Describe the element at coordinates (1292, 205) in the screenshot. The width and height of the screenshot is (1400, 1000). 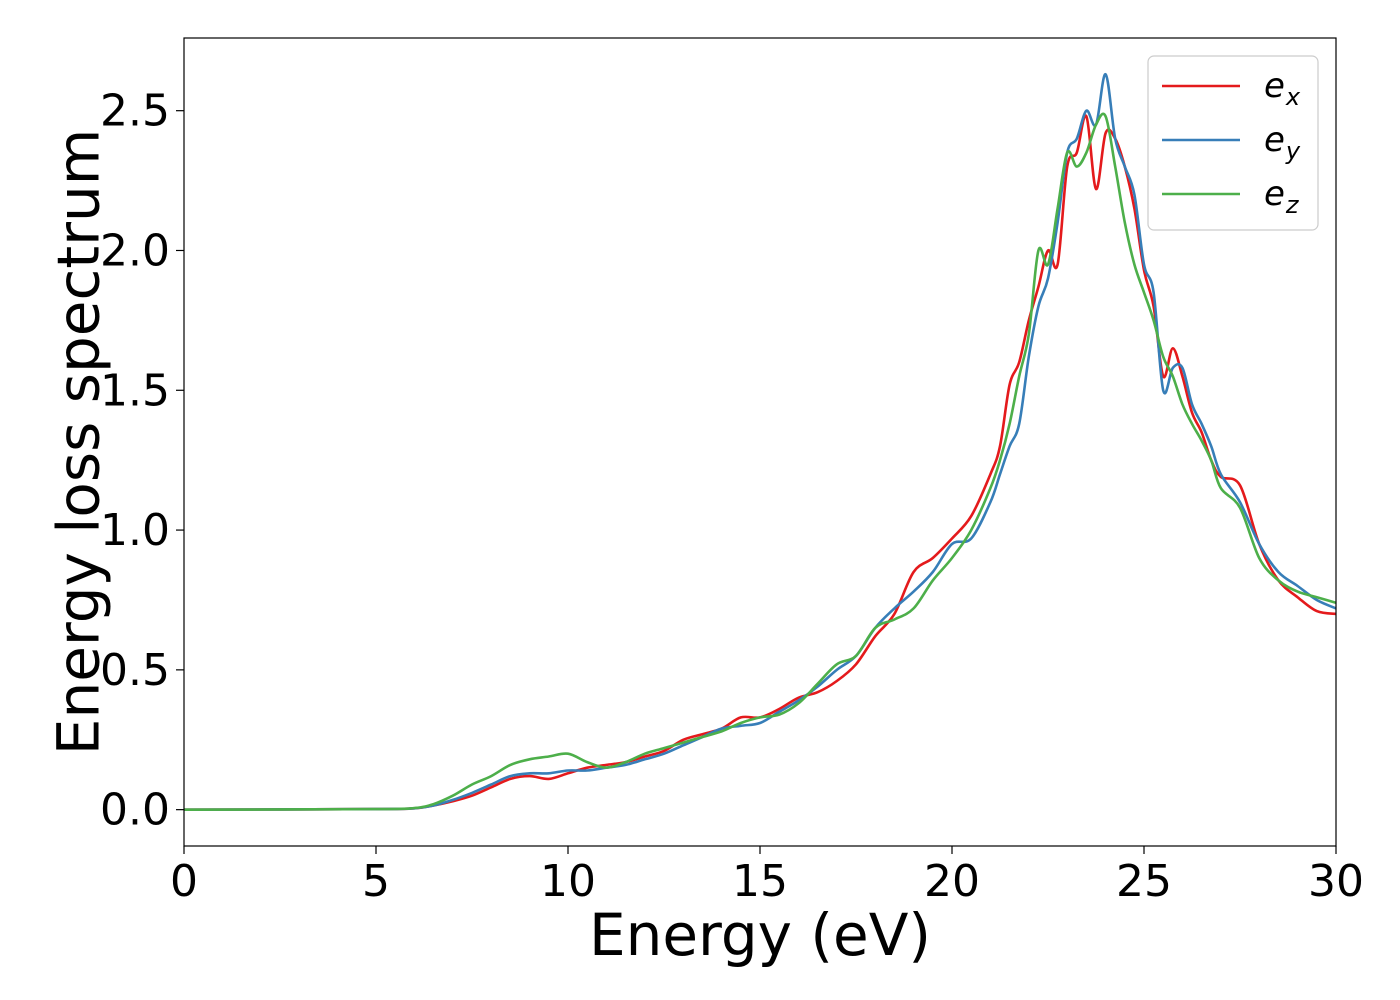
I see `legend-label-subscript: z` at that location.